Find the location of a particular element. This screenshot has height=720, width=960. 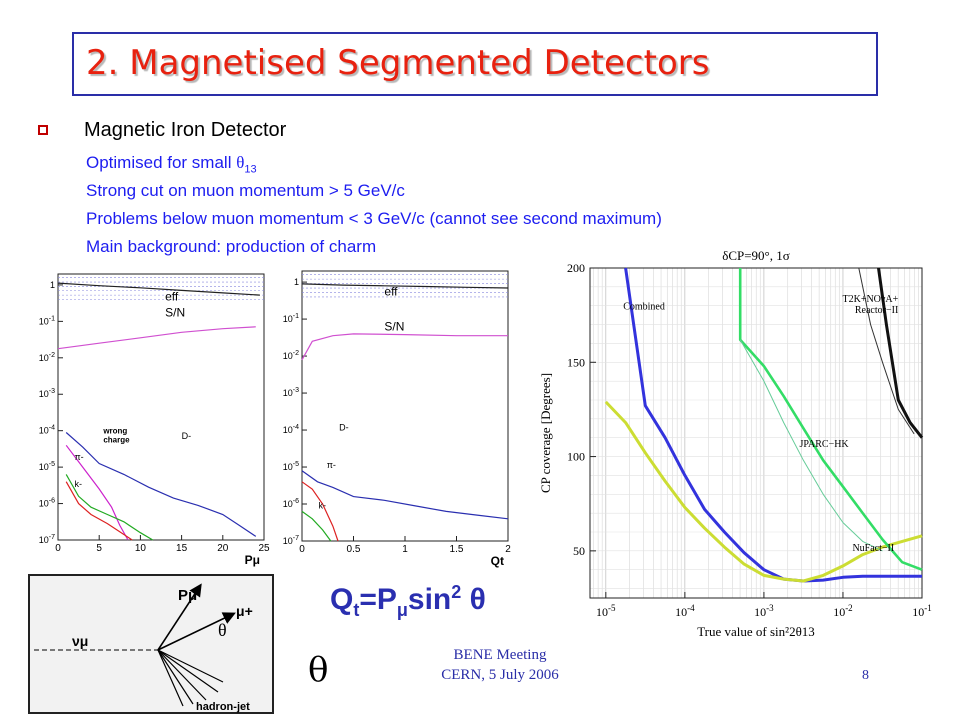

qt-formula: Qt=Pμsin2 θ is located at coordinates (408, 601).